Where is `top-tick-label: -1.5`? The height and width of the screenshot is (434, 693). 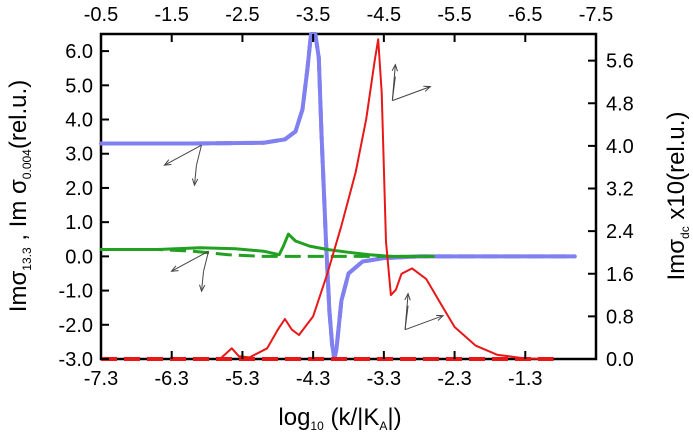 top-tick-label: -1.5 is located at coordinates (171, 15).